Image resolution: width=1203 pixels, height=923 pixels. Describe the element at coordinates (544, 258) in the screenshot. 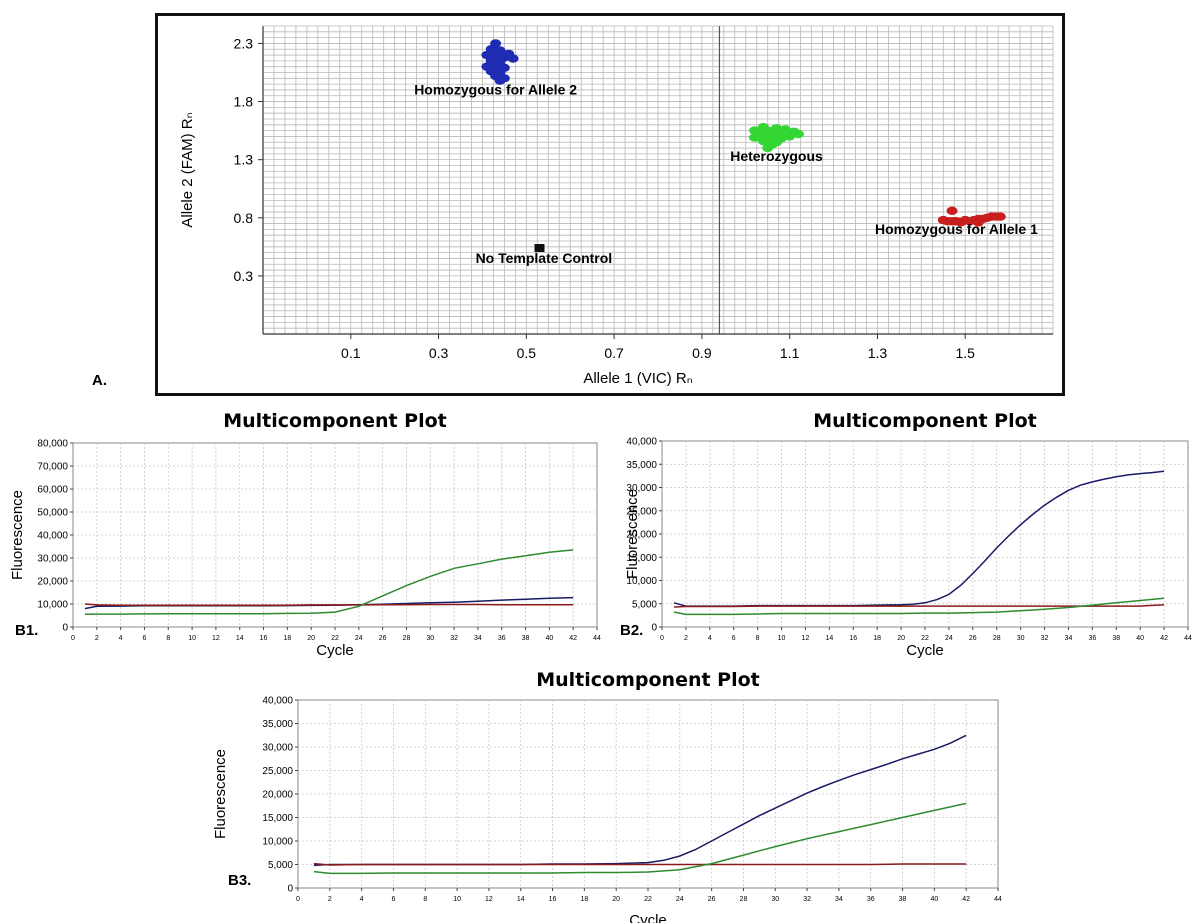

I see `cluster-label: No Template Control` at that location.